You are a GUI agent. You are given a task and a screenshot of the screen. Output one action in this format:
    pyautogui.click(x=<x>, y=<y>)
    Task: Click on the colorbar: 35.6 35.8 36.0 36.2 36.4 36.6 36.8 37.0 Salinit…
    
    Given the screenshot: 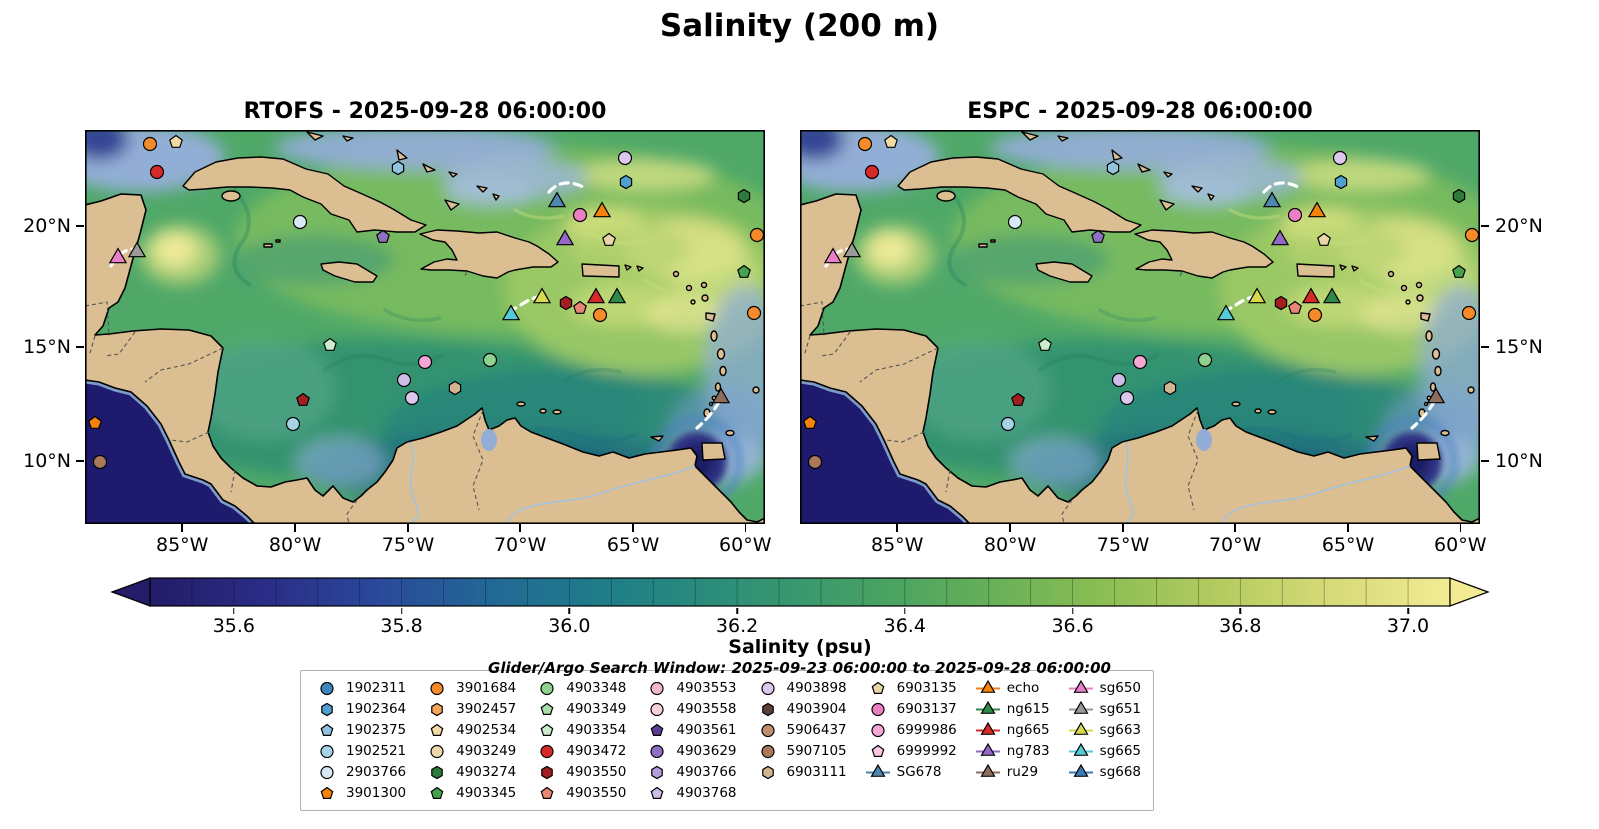 What is the action you would take?
    pyautogui.click(x=800, y=621)
    